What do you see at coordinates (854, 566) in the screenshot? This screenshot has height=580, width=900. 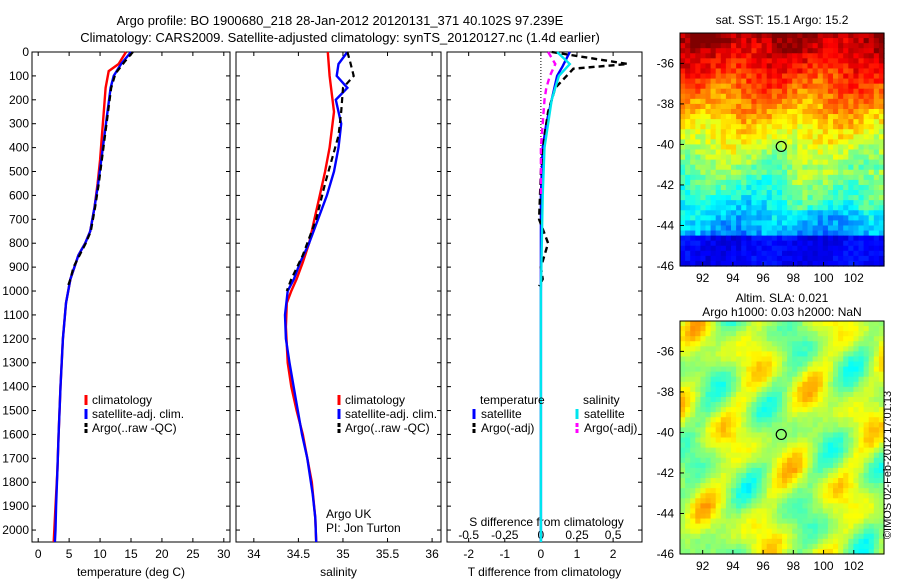 I see `sla_map-x-tick-label: 102` at bounding box center [854, 566].